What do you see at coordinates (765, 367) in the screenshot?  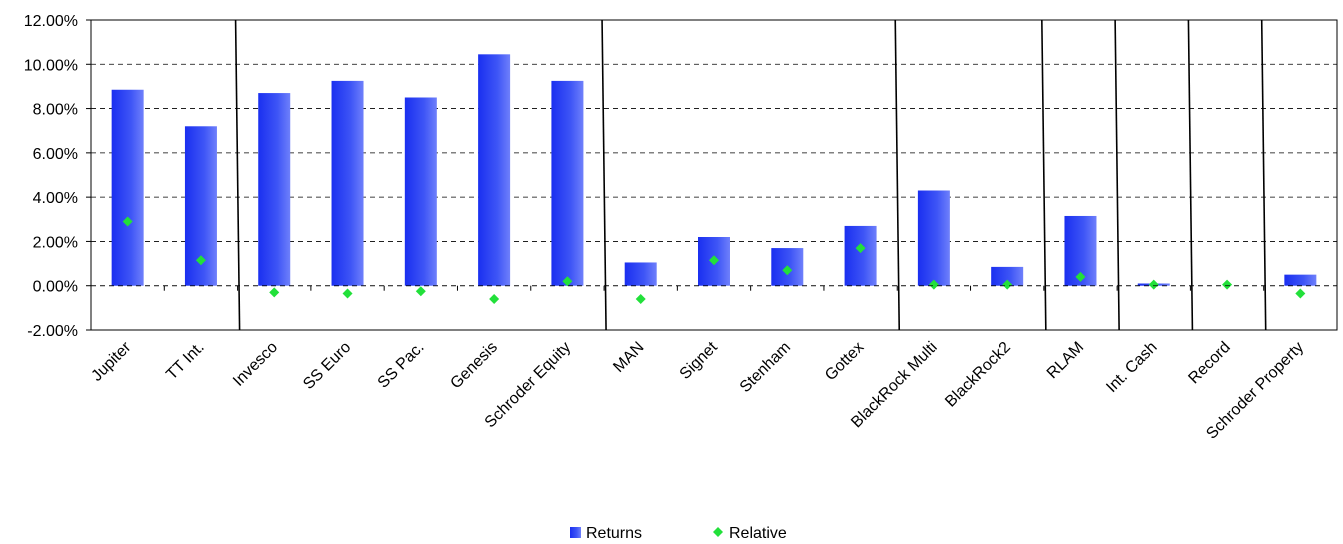 I see `category-label: Stenham` at bounding box center [765, 367].